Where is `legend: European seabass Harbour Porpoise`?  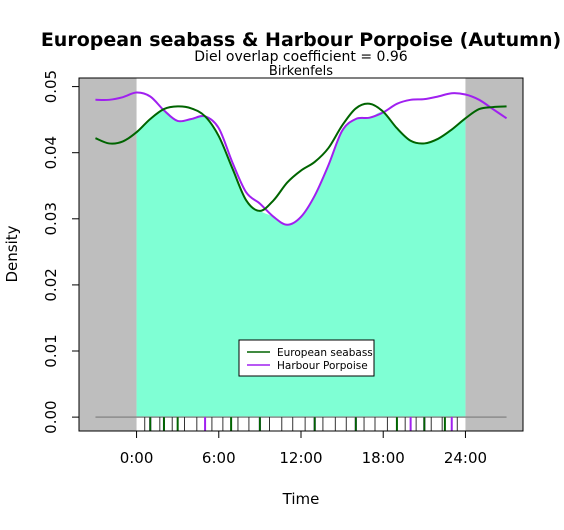 legend: European seabass Harbour Porpoise is located at coordinates (306, 358).